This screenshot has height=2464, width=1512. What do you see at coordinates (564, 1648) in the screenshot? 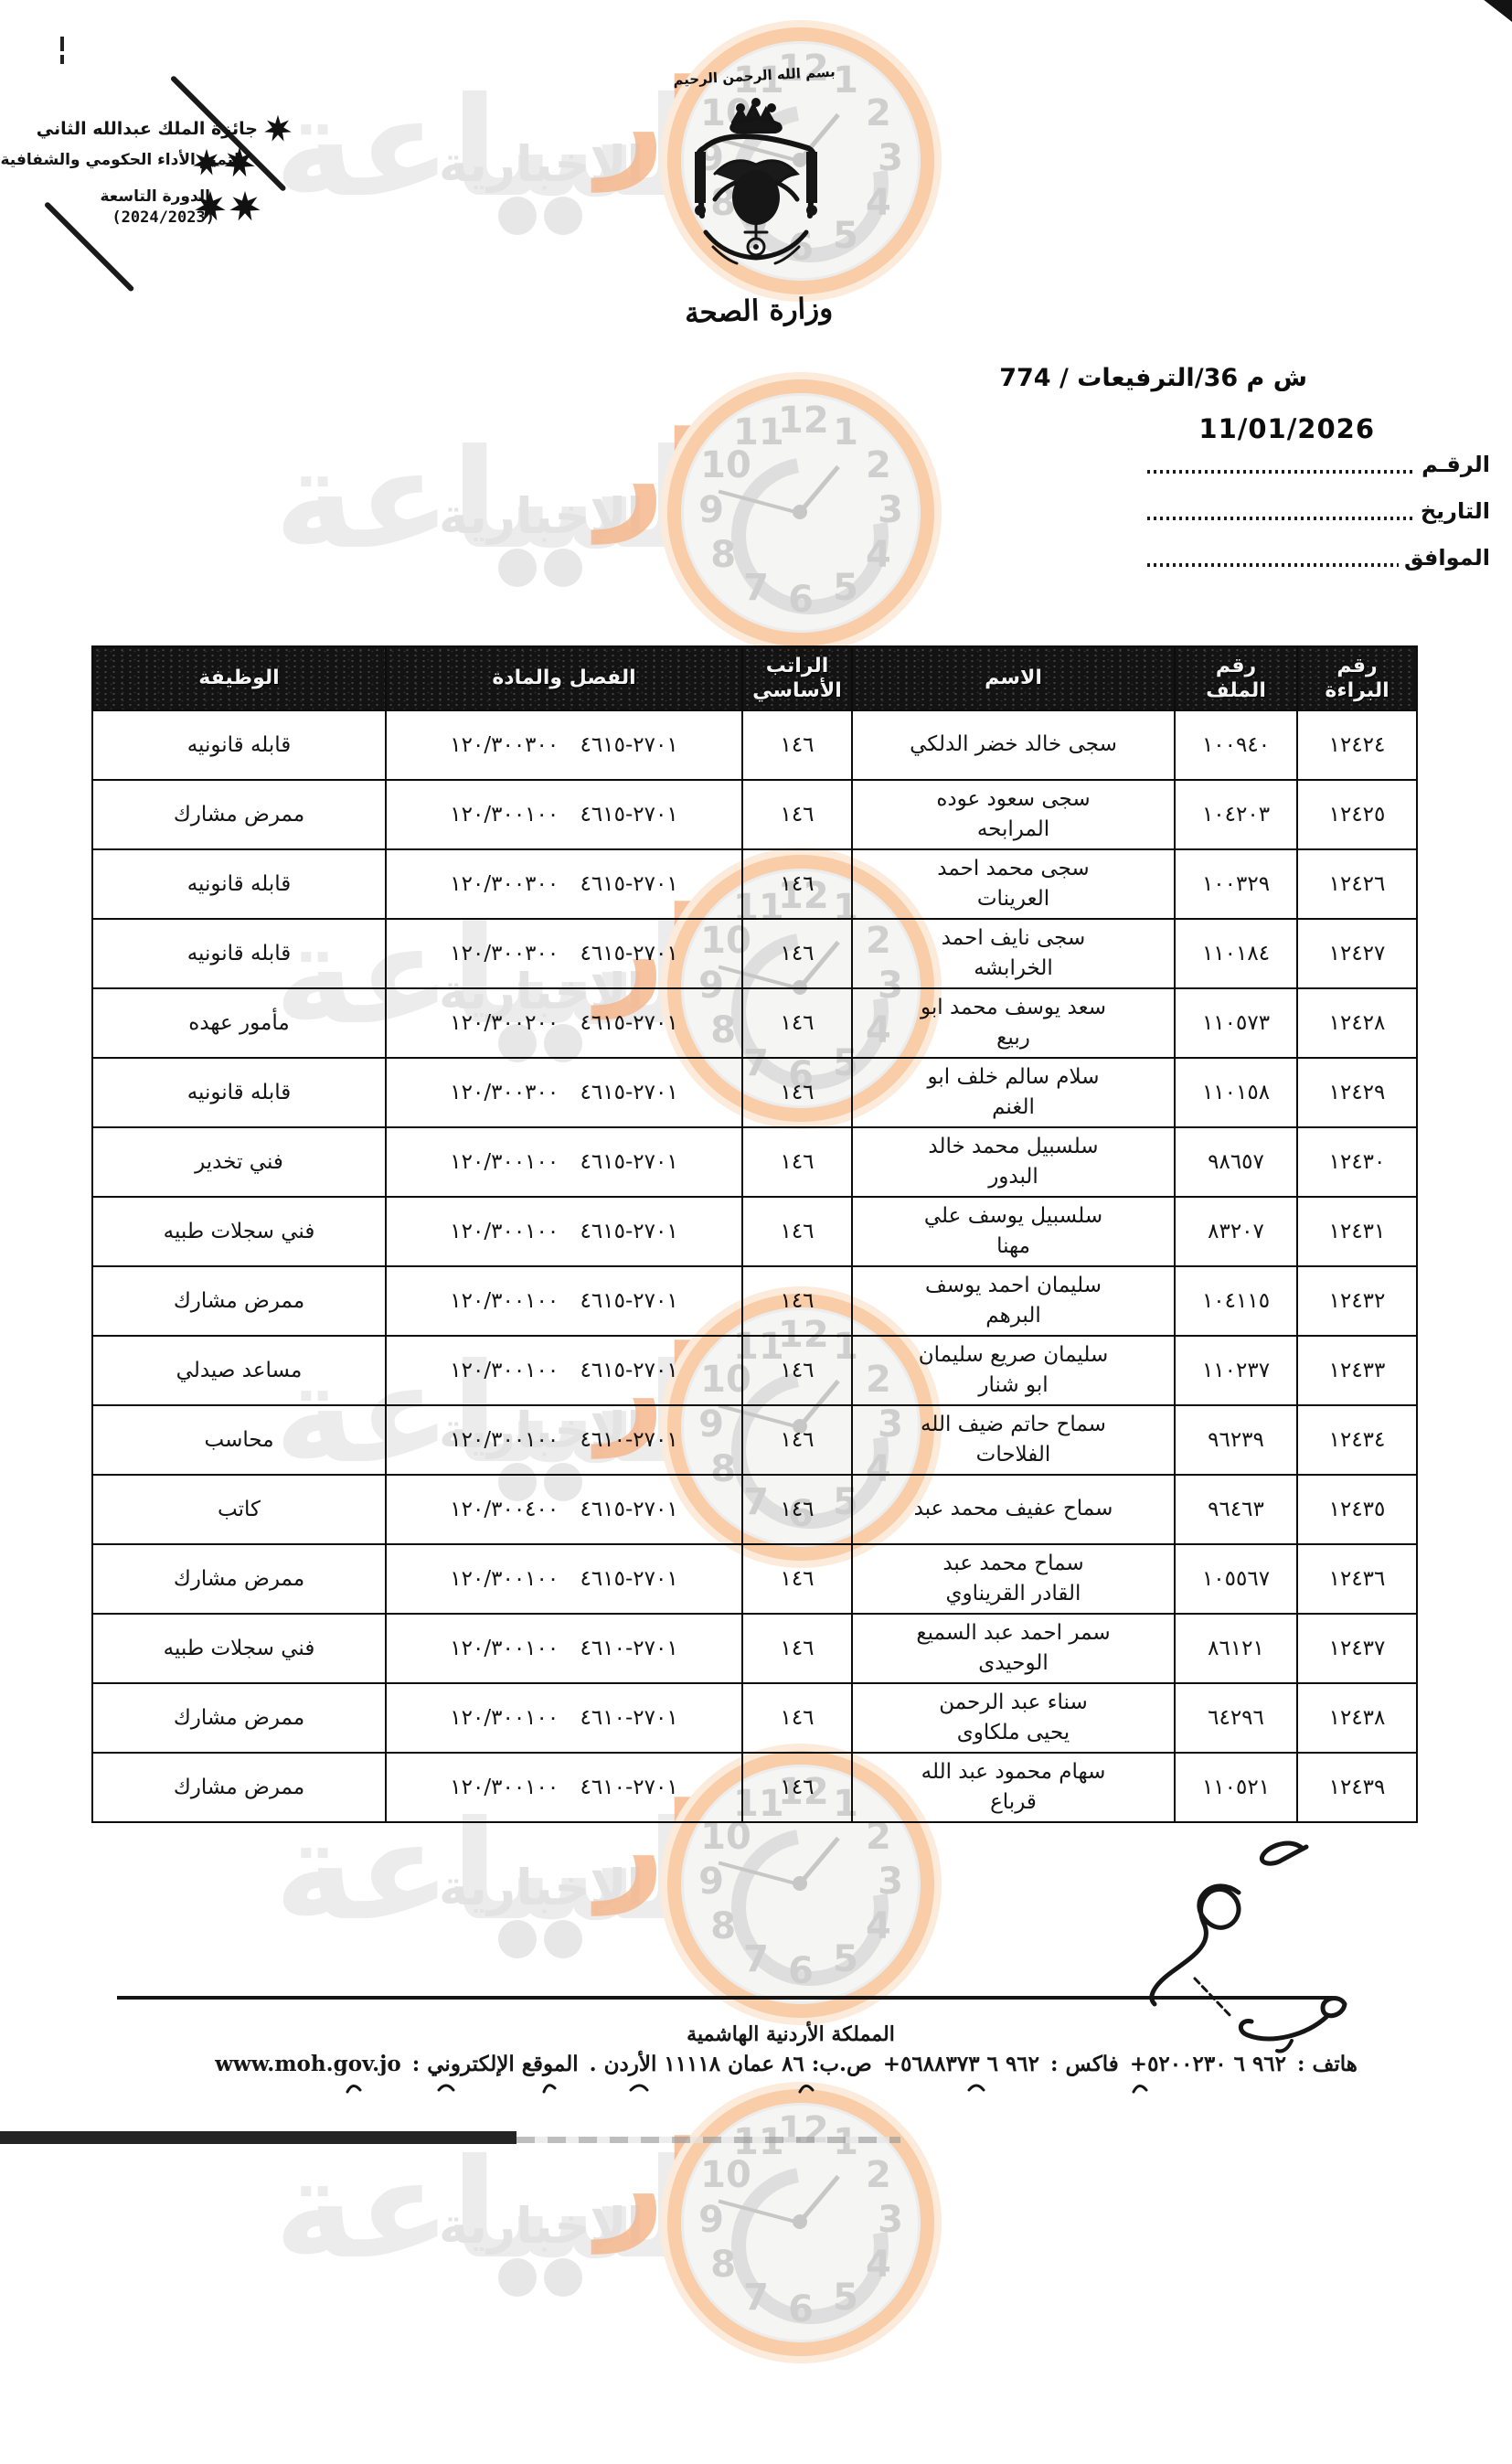
I see `cell-chapter-article: ٢٧٠١-٤٦١٠ ١٢٠/٣٠٠١٠٠` at bounding box center [564, 1648].